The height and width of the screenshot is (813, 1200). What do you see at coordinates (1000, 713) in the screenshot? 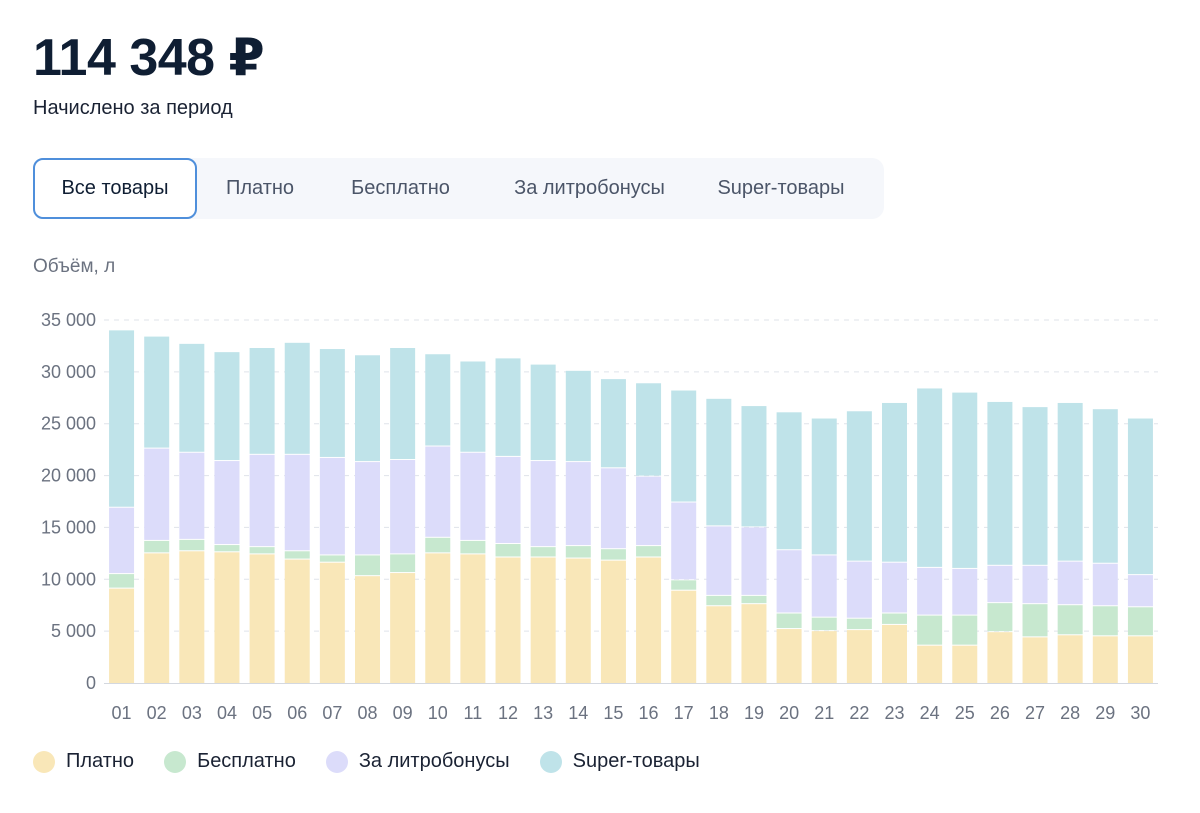
I see `x-tick-label: 26` at bounding box center [1000, 713].